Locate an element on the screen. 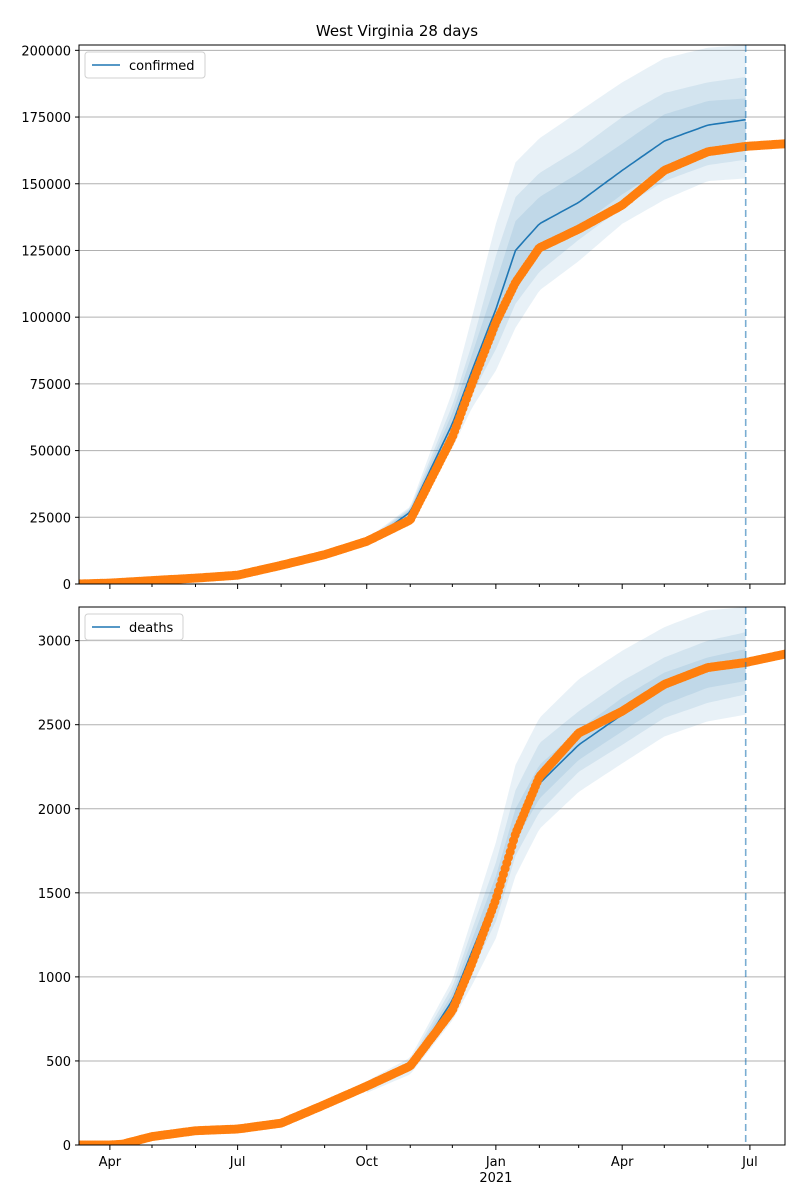 Image resolution: width=800 pixels, height=1204 pixels. y-tick-label: 125000 is located at coordinates (46, 251).